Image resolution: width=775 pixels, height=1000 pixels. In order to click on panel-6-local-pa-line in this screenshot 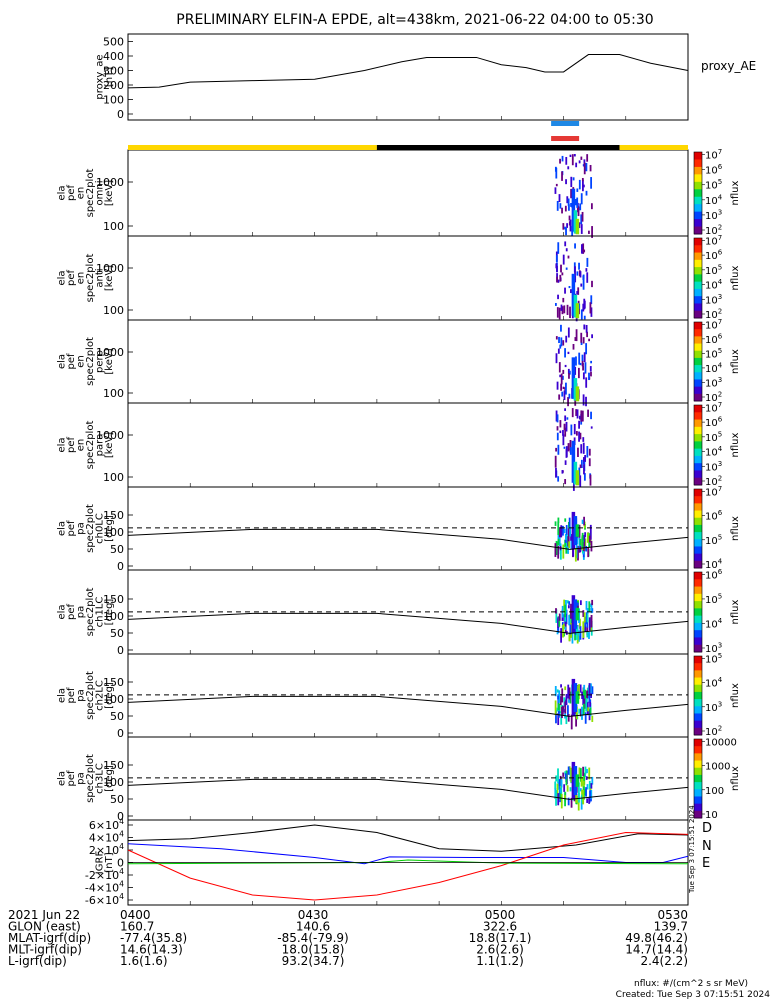, I will do `click(408, 623)`.